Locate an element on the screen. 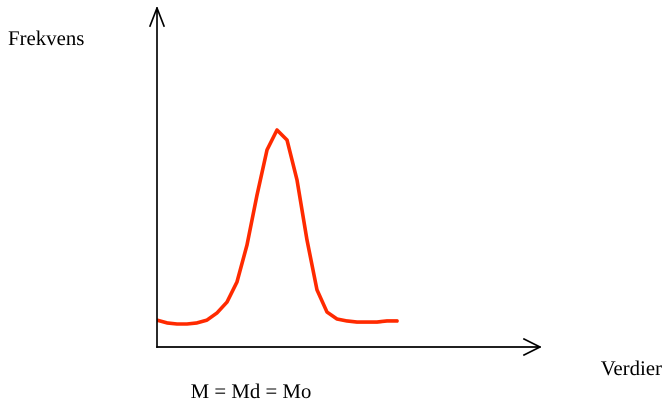  text: Frekvens is located at coordinates (46, 38).